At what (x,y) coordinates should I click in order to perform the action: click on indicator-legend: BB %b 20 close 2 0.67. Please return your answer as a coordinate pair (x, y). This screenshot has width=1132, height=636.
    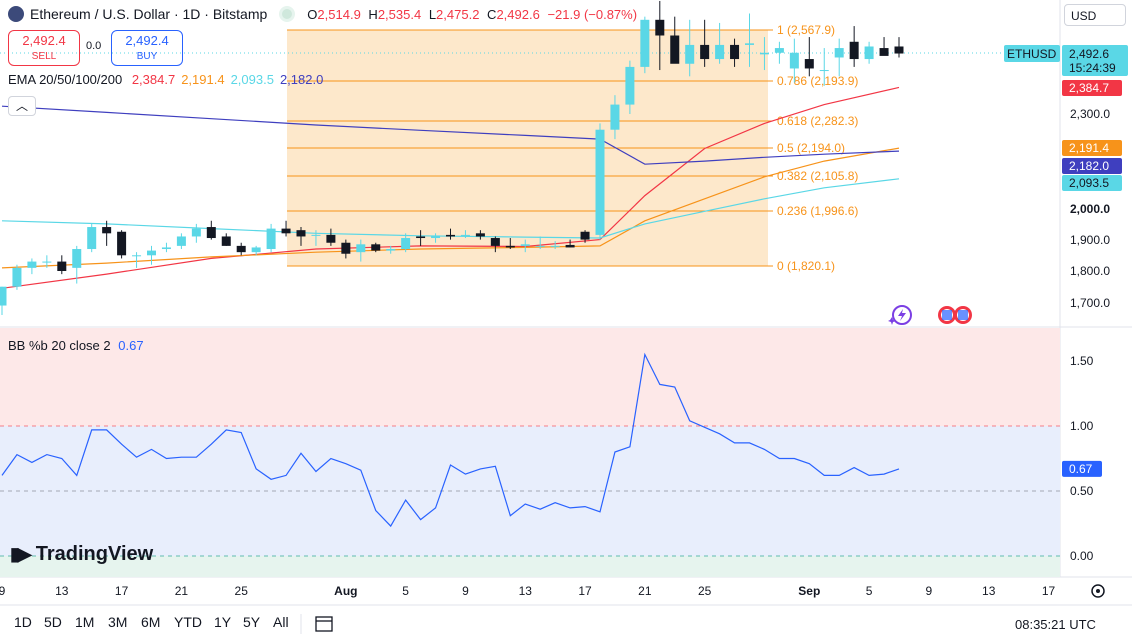
    Looking at the image, I should click on (76, 345).